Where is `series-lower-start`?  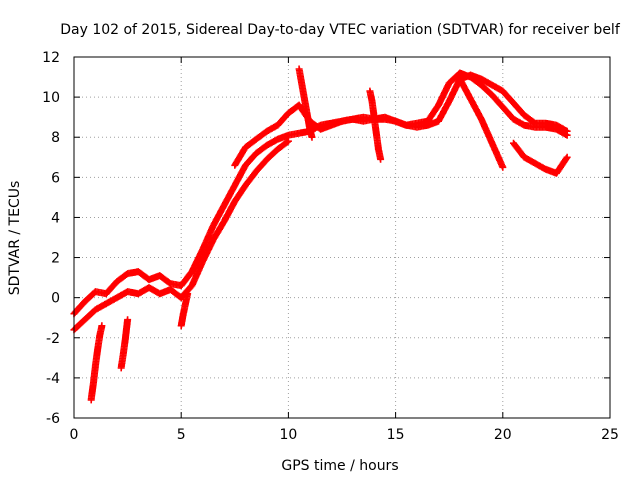 series-lower-start is located at coordinates (181, 235).